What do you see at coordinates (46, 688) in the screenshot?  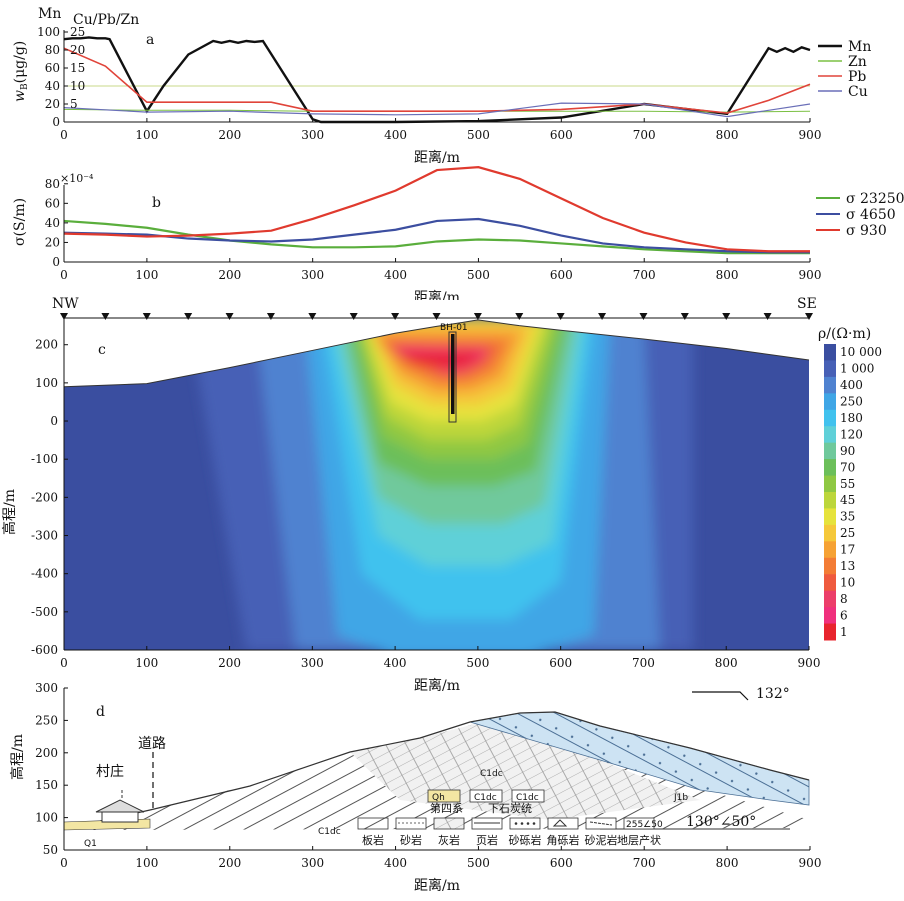 I see `y-tick-label: 300` at bounding box center [46, 688].